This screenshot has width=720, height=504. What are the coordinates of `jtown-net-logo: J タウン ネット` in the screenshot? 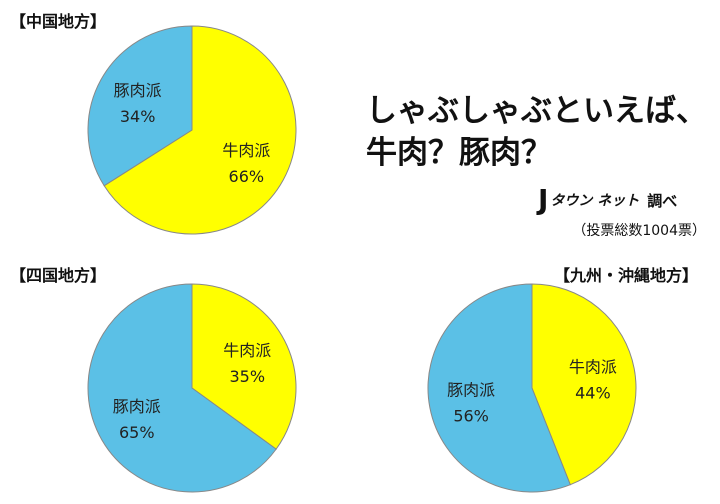 It's located at (588, 200).